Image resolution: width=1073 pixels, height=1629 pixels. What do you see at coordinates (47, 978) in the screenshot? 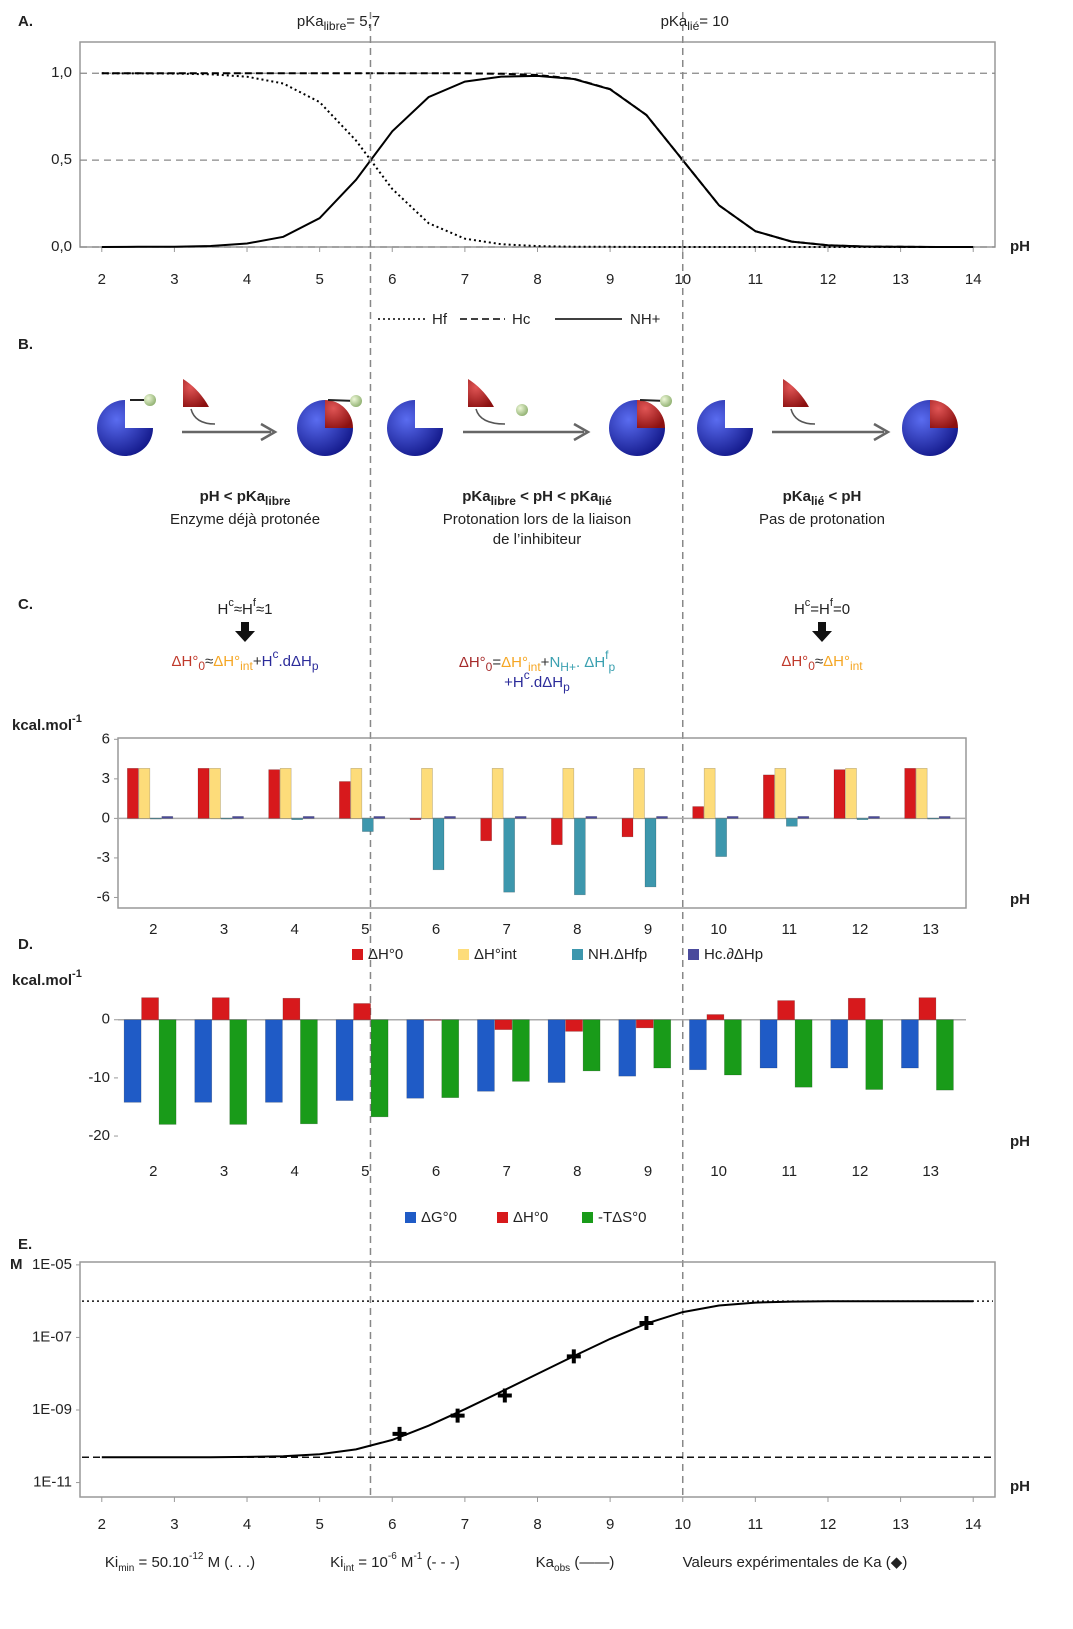
I see `y-axis-label: kcal.mol-1` at bounding box center [47, 978].